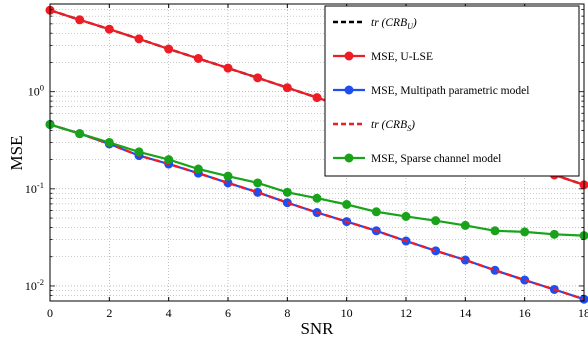 Image resolution: width=588 pixels, height=344 pixels. I want to click on y-tick-label-exponent: 0, so click(42, 88).